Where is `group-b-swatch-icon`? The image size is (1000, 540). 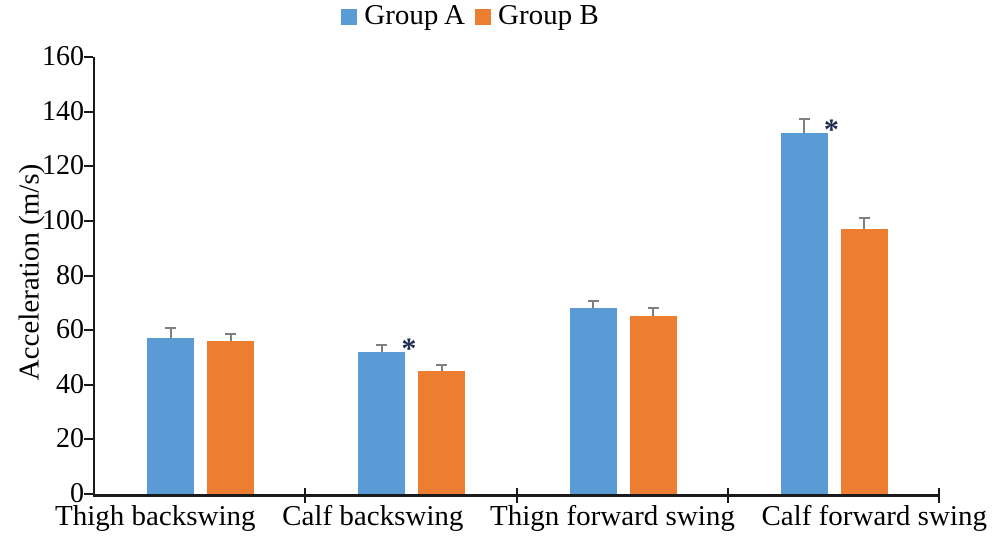
group-b-swatch-icon is located at coordinates (483, 16).